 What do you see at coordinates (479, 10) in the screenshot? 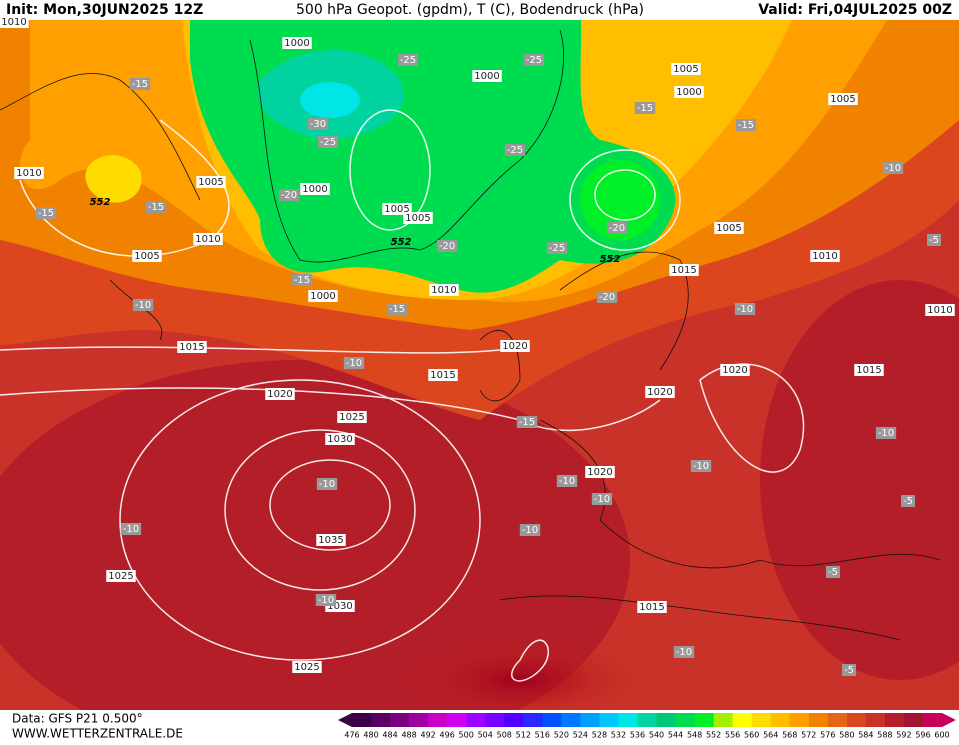
I see `header-bar` at bounding box center [479, 10].